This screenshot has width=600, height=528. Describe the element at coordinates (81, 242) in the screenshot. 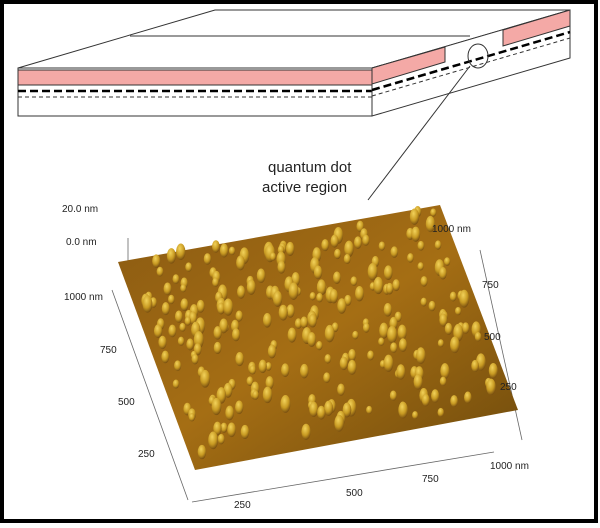

I see `z-axis-label: 0.0 nm` at that location.